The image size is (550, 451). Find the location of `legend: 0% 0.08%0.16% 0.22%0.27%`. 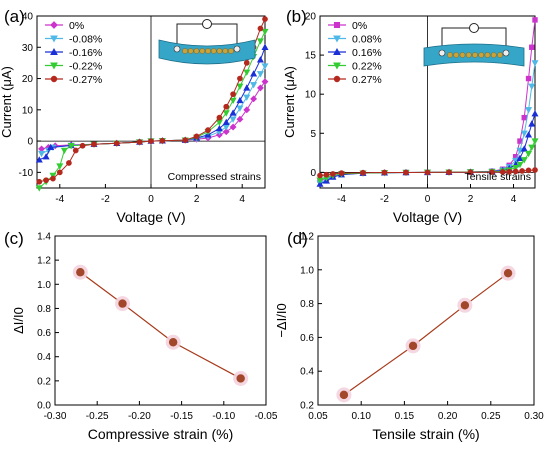

legend: 0% 0.08%0.16% 0.22%0.27% is located at coordinates (355, 53).